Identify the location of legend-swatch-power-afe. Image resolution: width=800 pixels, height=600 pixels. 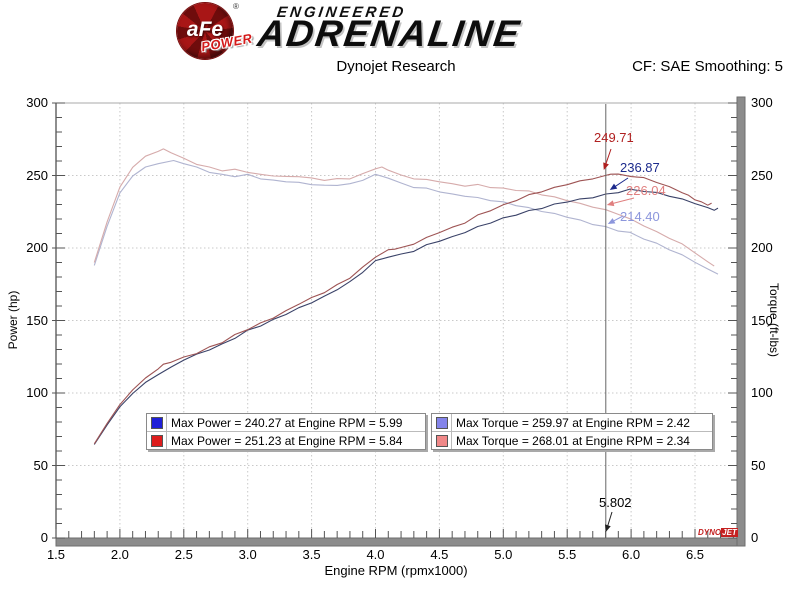
(156, 440).